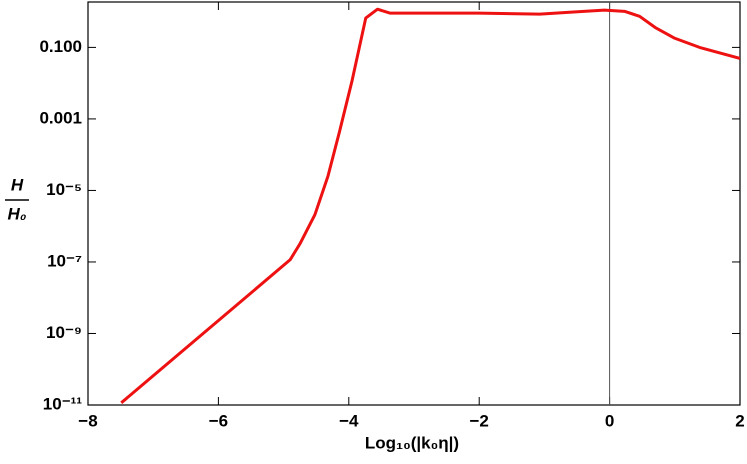 Image resolution: width=747 pixels, height=464 pixels. What do you see at coordinates (60, 117) in the screenshot?
I see `y-tick-label: 0.001` at bounding box center [60, 117].